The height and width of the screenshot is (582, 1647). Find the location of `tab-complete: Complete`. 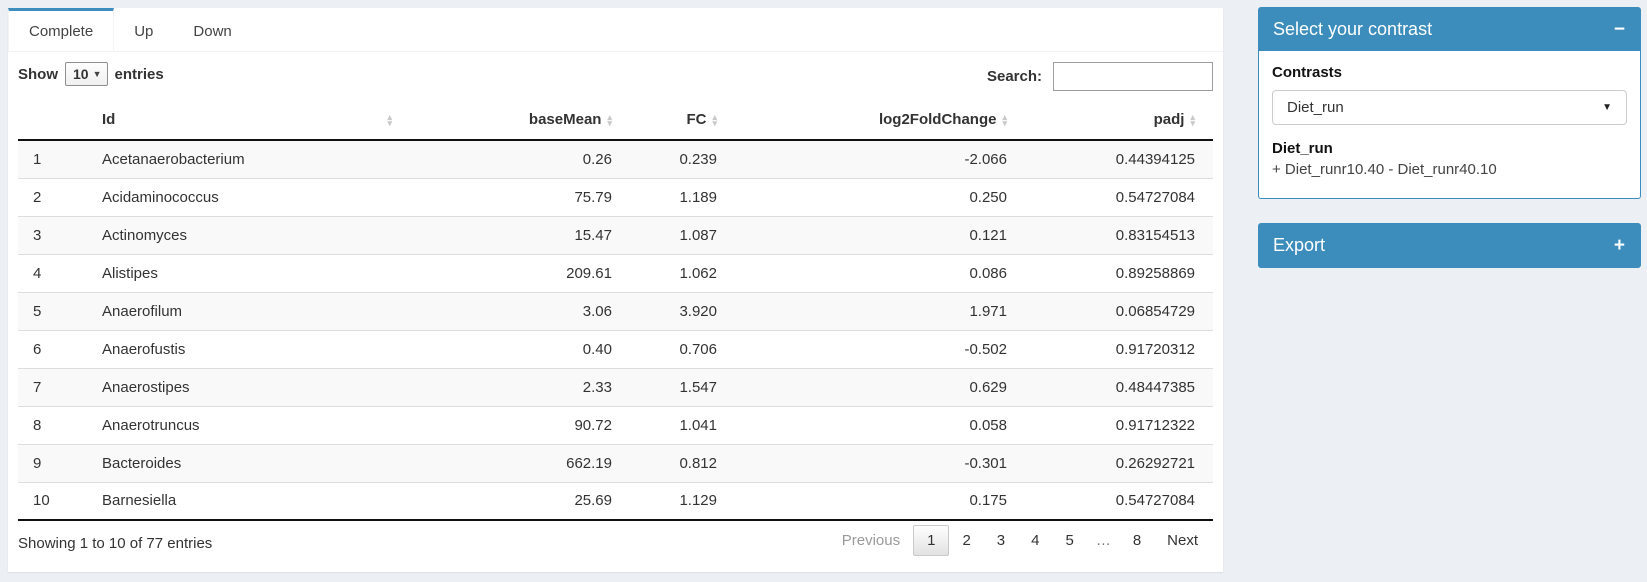

tab-complete: Complete is located at coordinates (61, 29).